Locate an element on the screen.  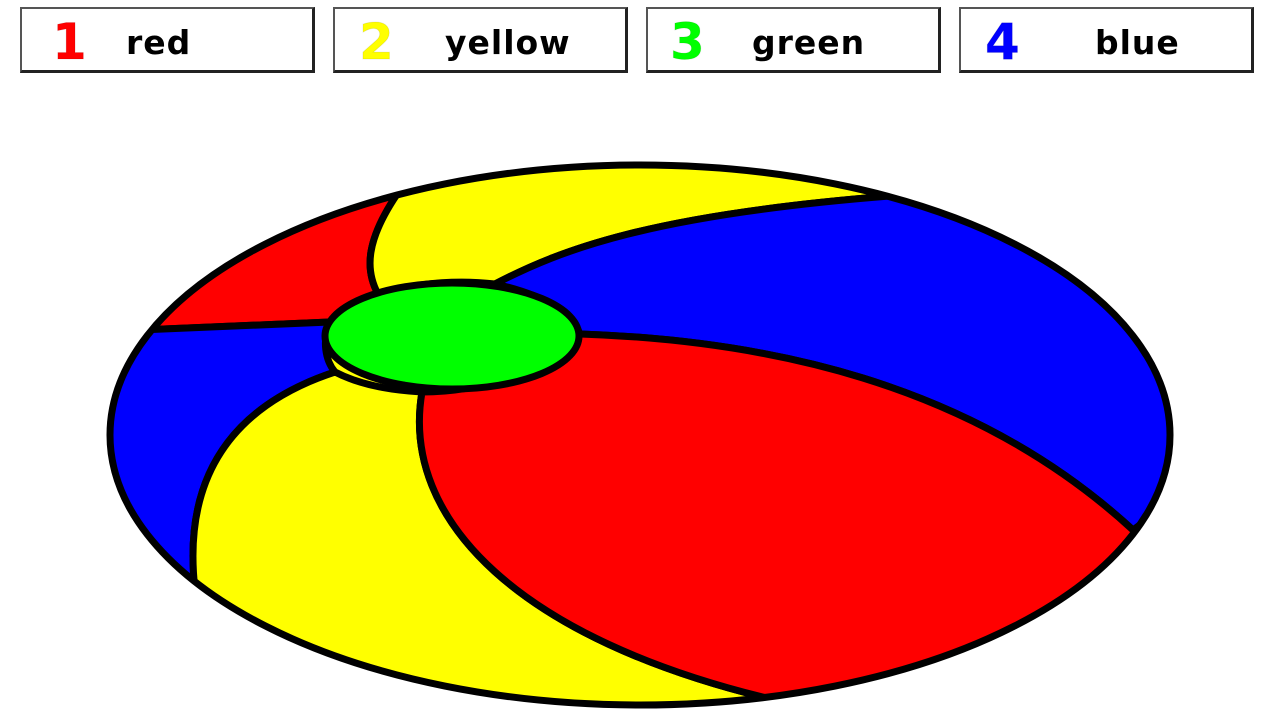
swatch-green: 3 green is located at coordinates (793, 40).